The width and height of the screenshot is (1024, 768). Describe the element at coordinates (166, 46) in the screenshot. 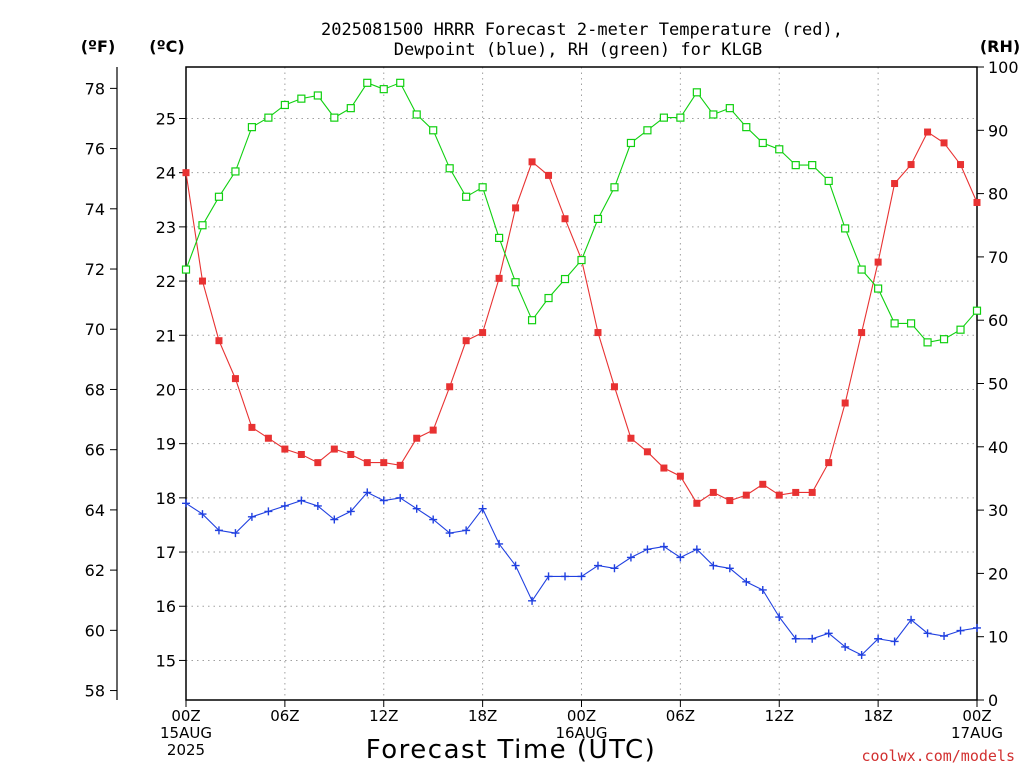

I see `celsius-unit-label: (ºC)` at that location.